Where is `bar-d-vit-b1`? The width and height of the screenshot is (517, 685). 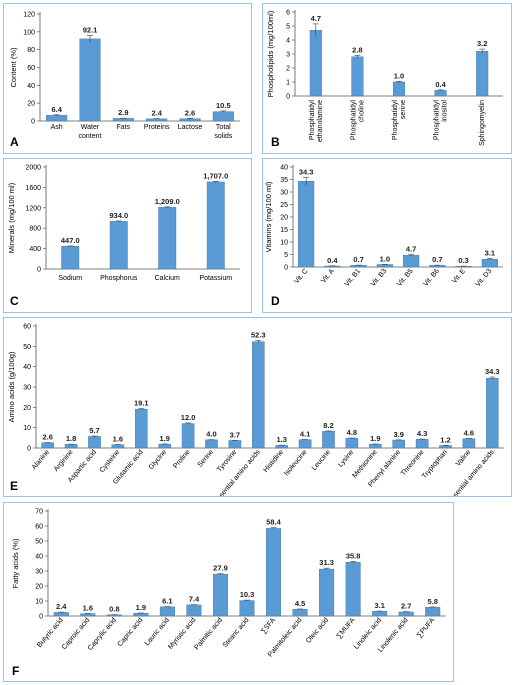 bar-d-vit-b1 is located at coordinates (358, 266).